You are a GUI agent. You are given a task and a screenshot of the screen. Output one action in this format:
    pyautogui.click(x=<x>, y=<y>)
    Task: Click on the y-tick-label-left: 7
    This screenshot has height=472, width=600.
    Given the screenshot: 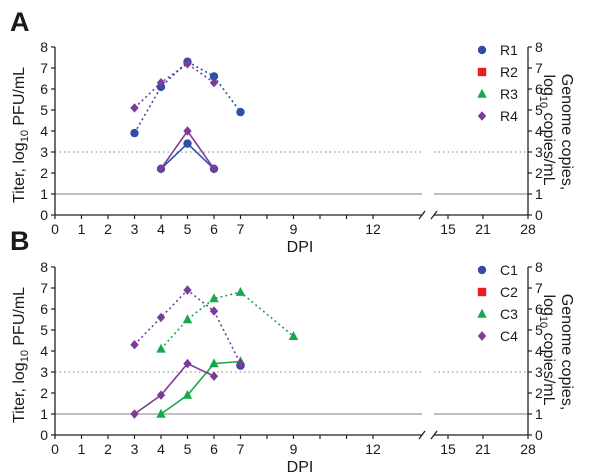 What is the action you would take?
    pyautogui.click(x=44, y=288)
    